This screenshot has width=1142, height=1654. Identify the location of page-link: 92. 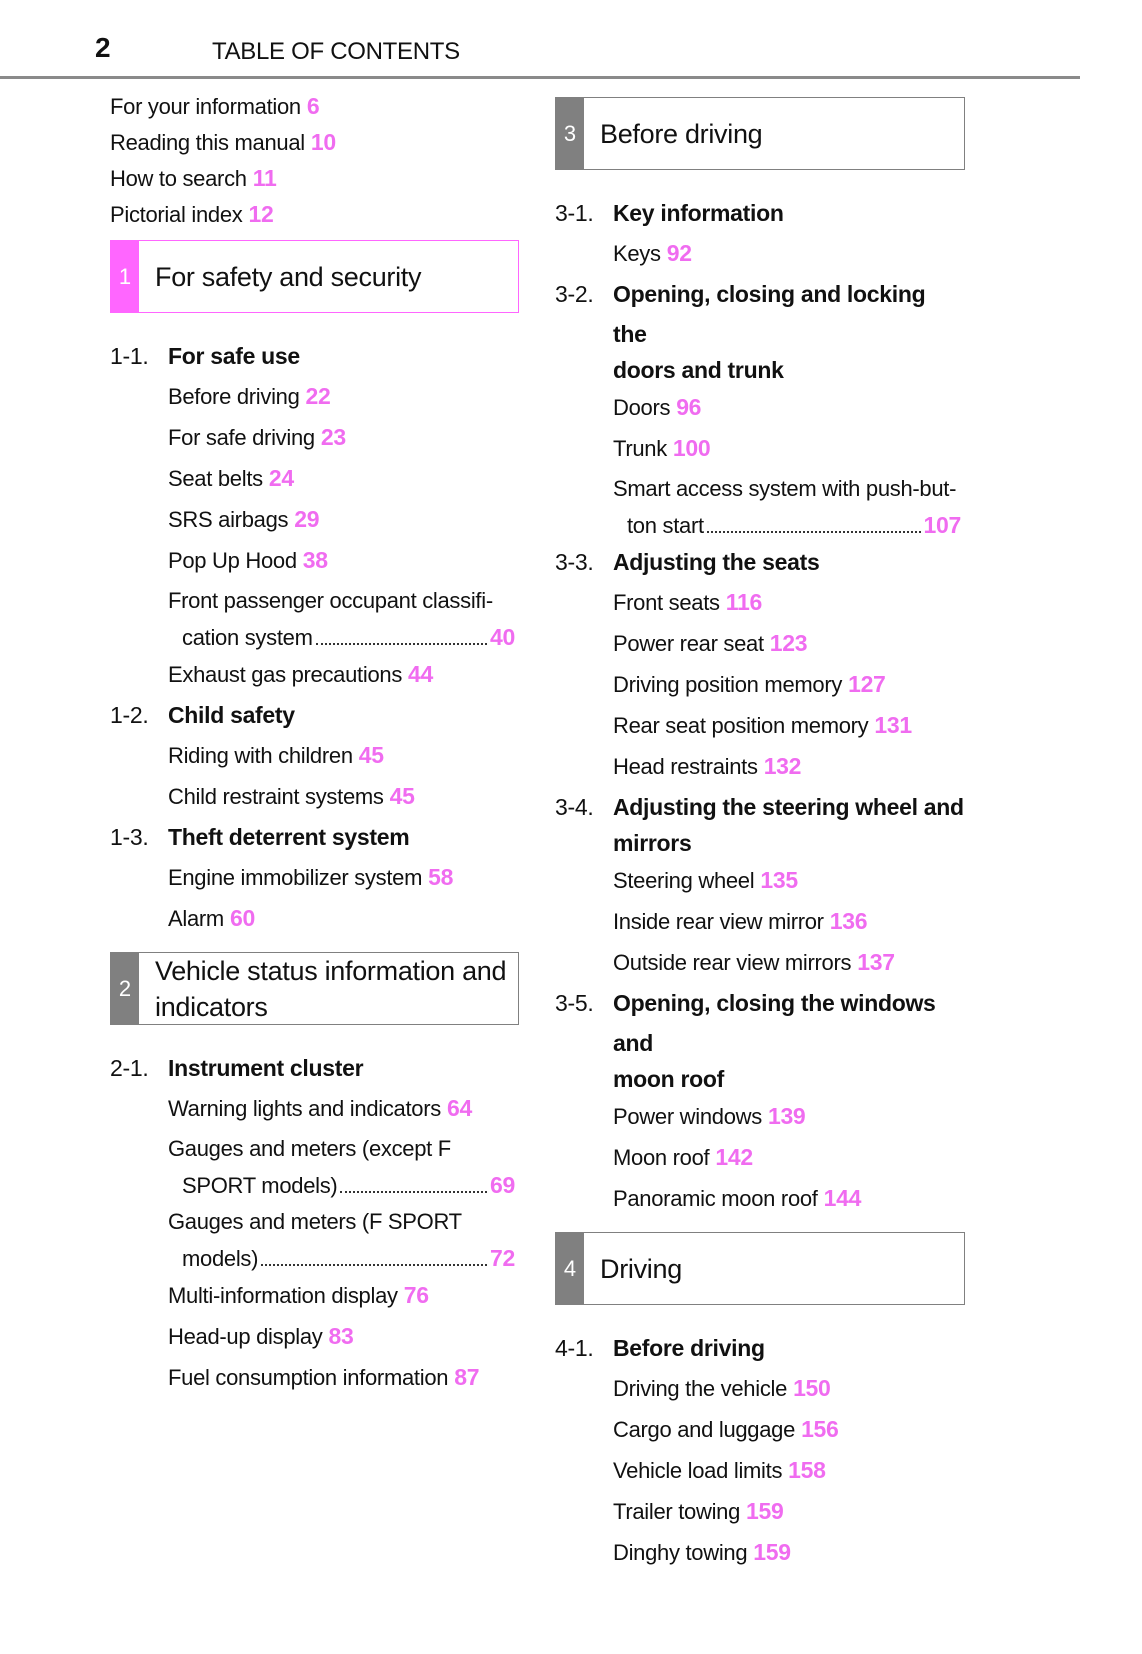
(679, 253).